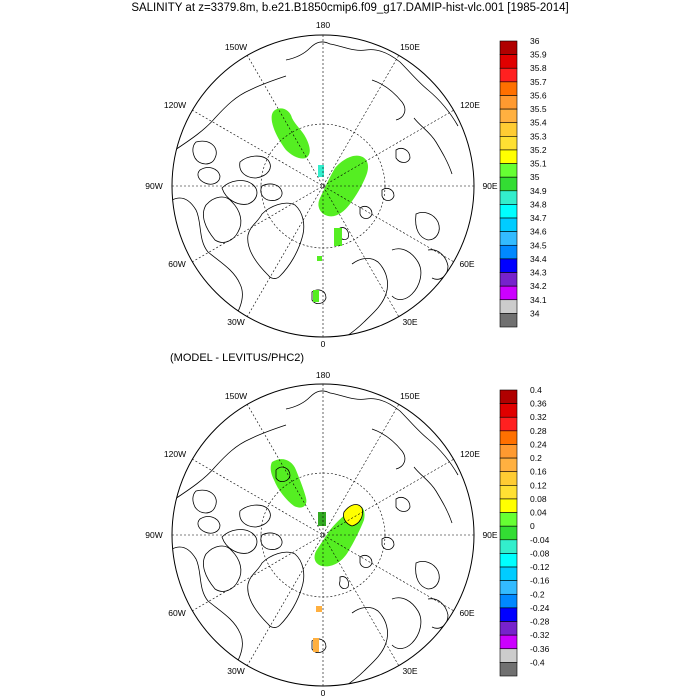 This screenshot has width=700, height=700. I want to click on colorbar-label: 0.2, so click(536, 458).